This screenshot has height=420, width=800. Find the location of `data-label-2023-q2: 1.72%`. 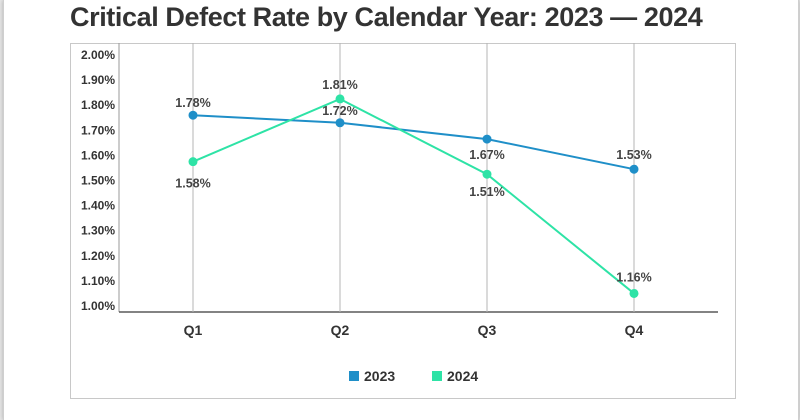

data-label-2023-q2: 1.72% is located at coordinates (339, 111).